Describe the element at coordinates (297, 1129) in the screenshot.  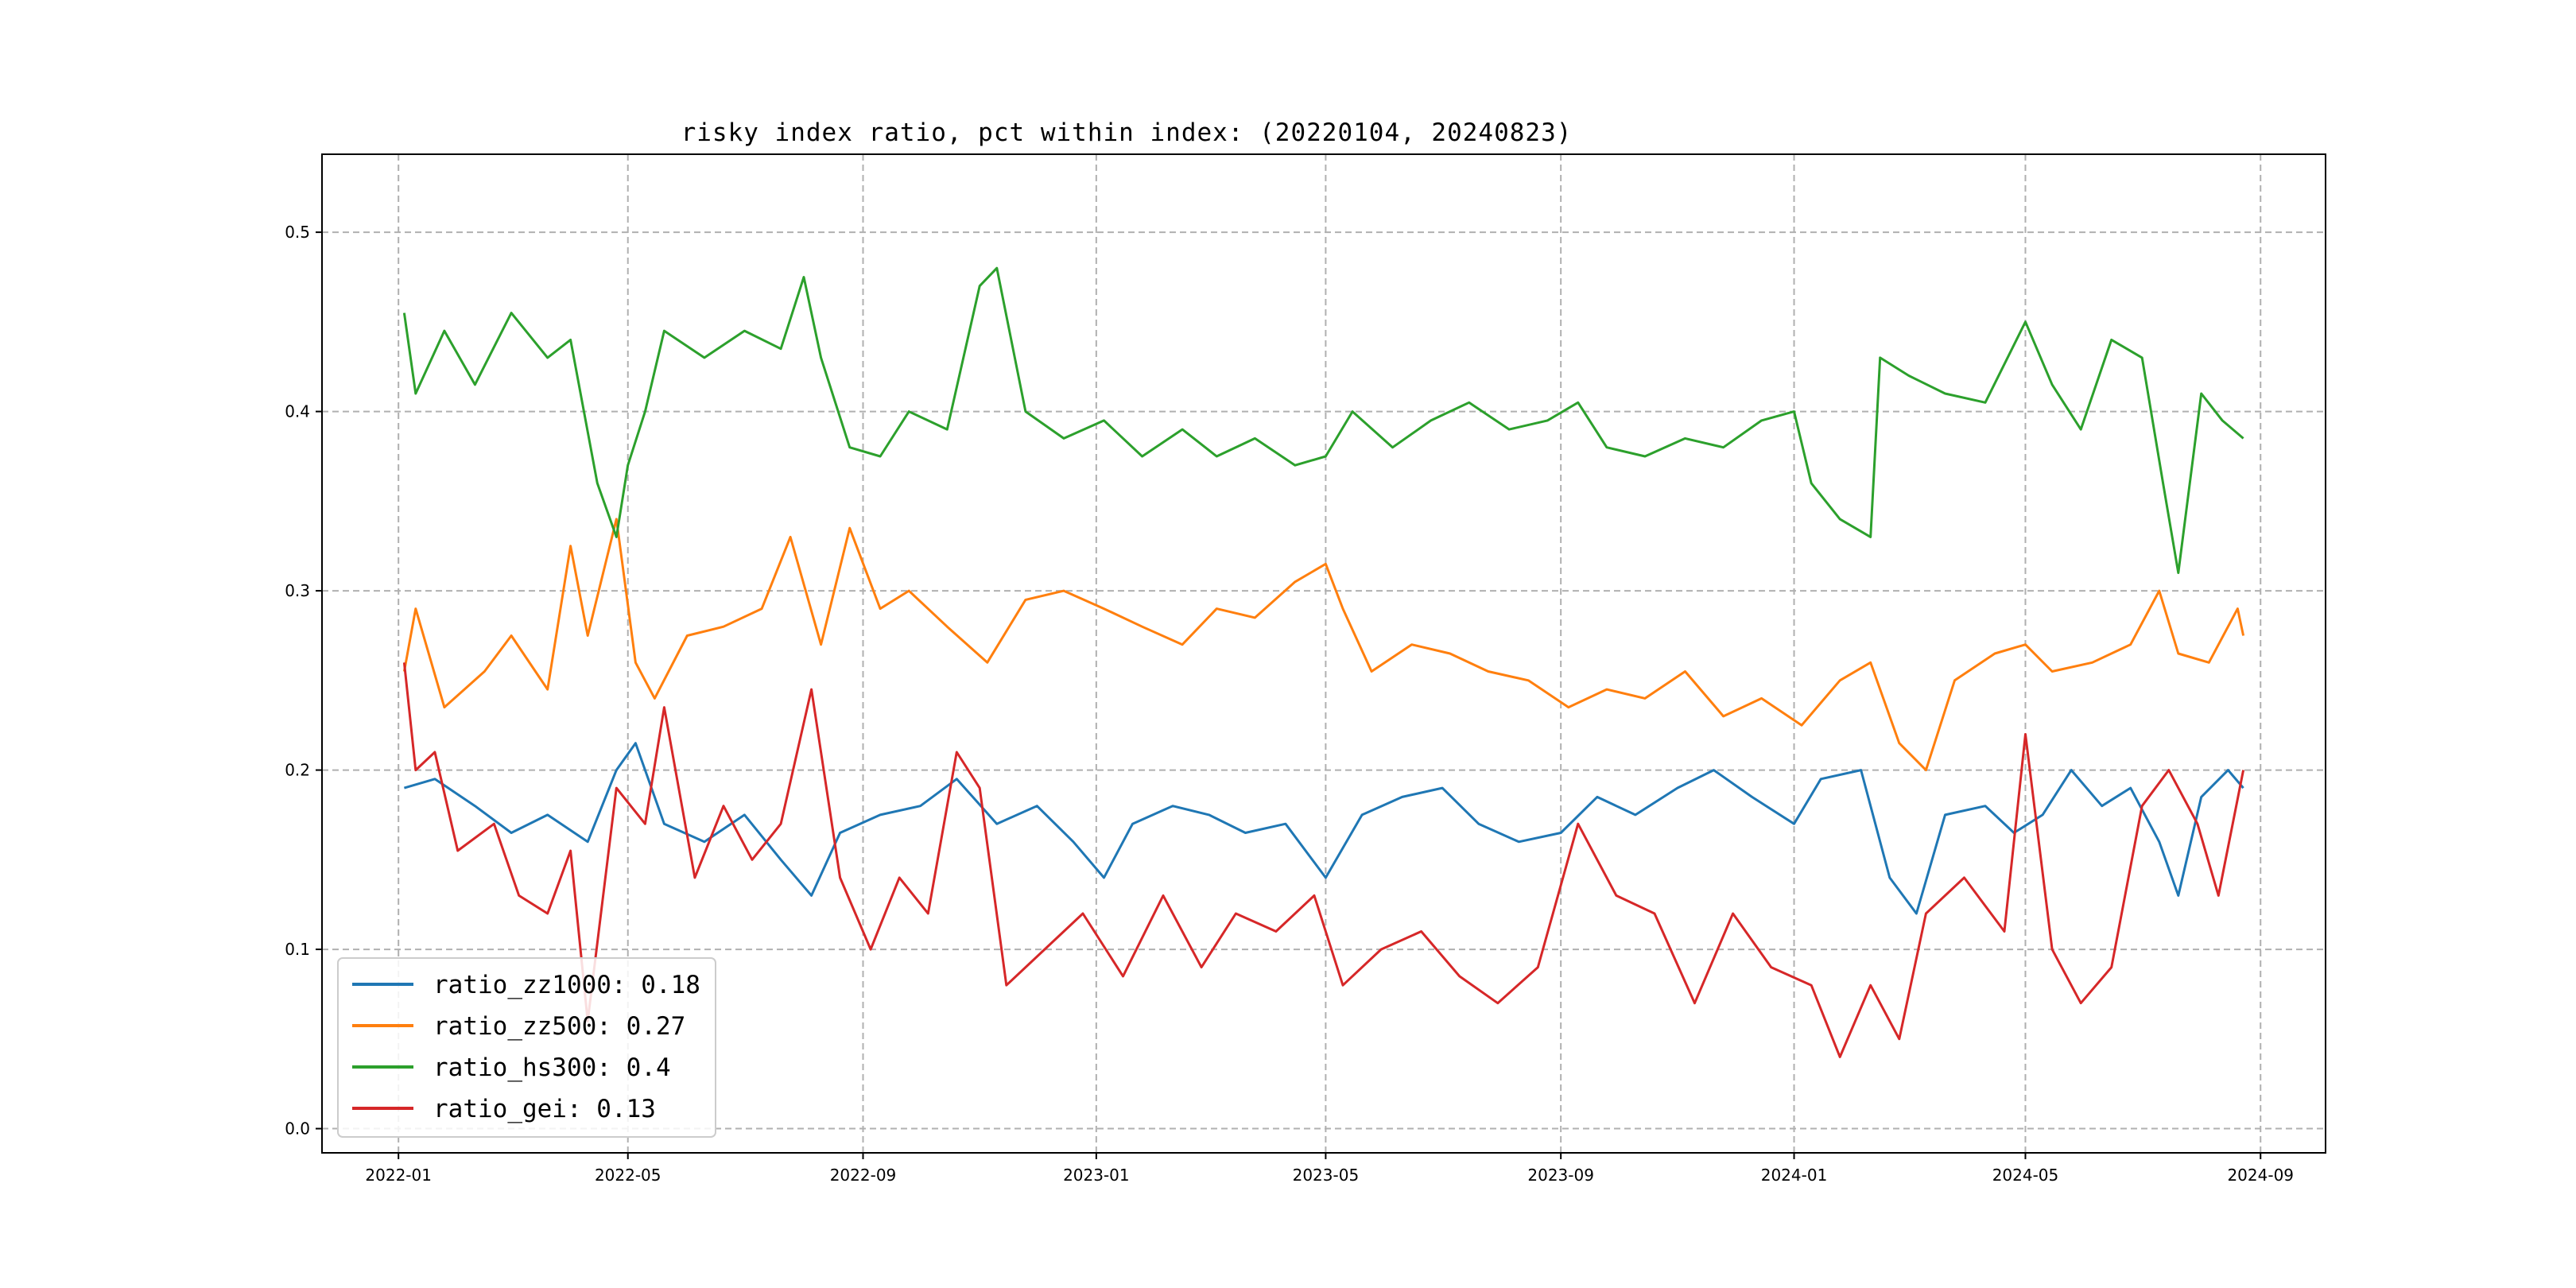
I see `y-tick-label: 0.0` at that location.